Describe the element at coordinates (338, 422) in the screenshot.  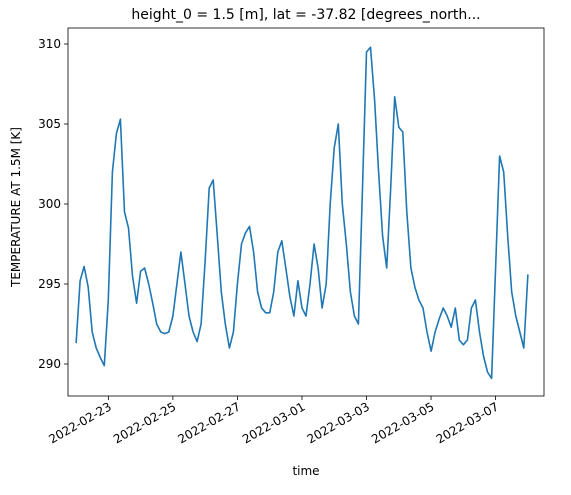
I see `x-tick-label: 2022-03-03` at that location.